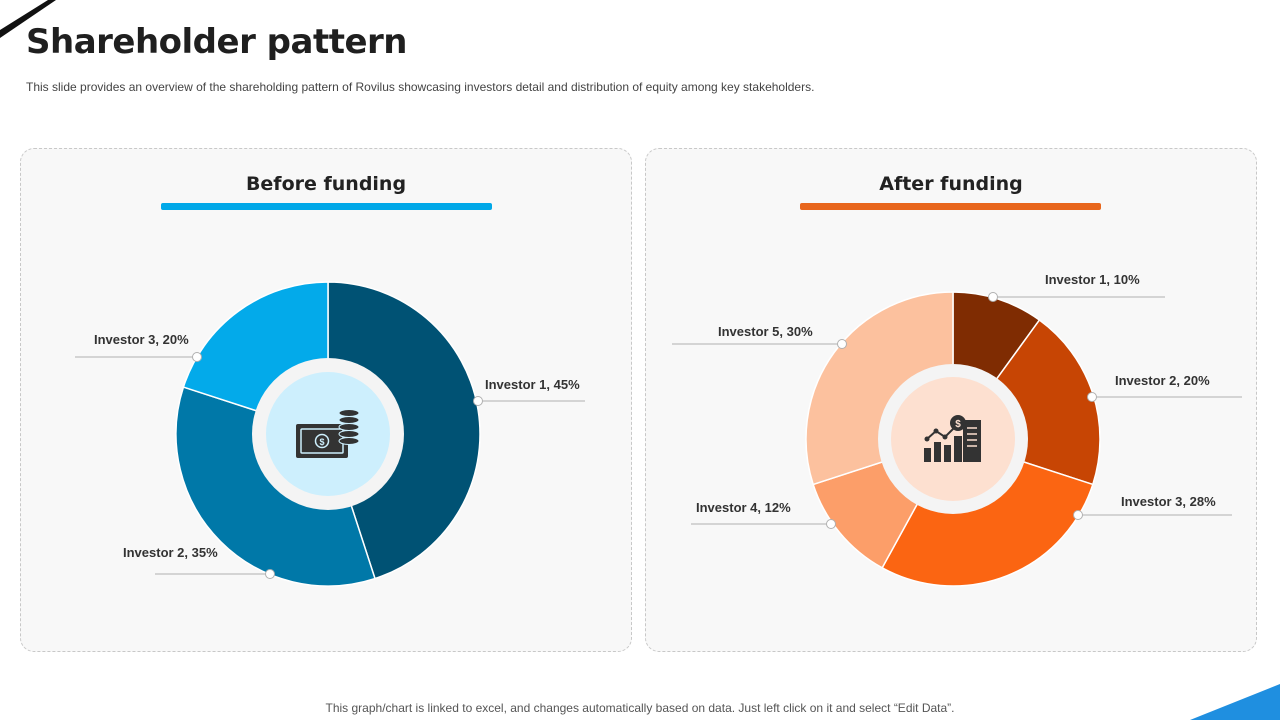 The height and width of the screenshot is (720, 1280). What do you see at coordinates (328, 433) in the screenshot?
I see `money-coins-icon: $` at bounding box center [328, 433].